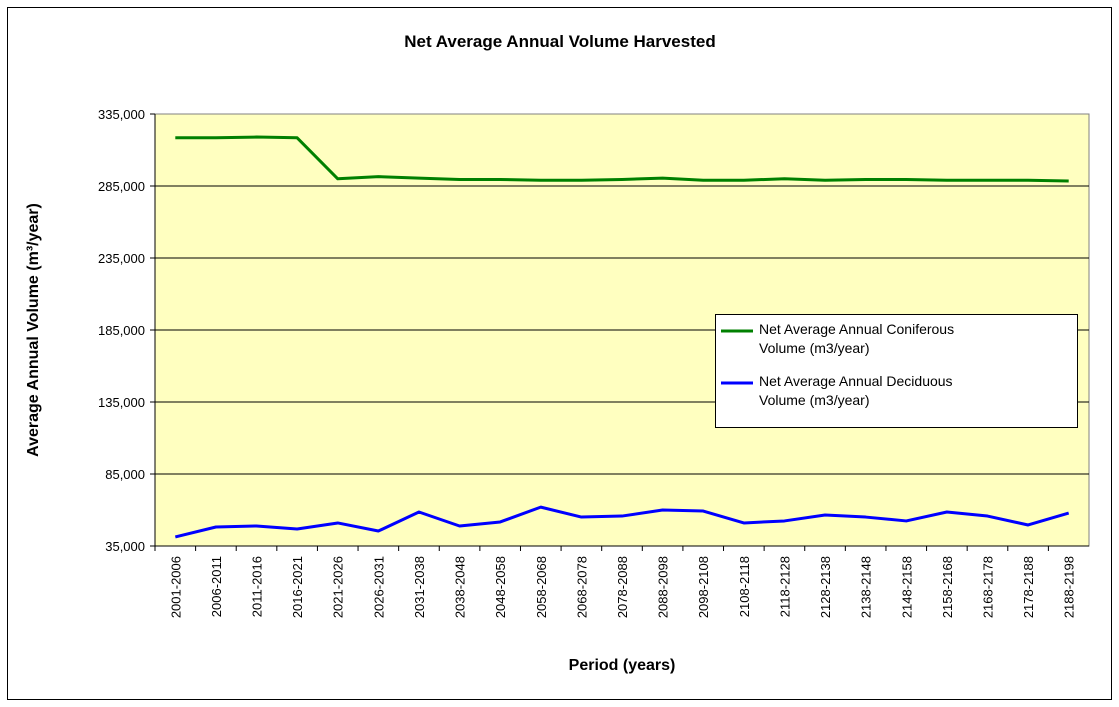 Image resolution: width=1119 pixels, height=707 pixels. I want to click on y-tick-label: 185,000, so click(121, 330).